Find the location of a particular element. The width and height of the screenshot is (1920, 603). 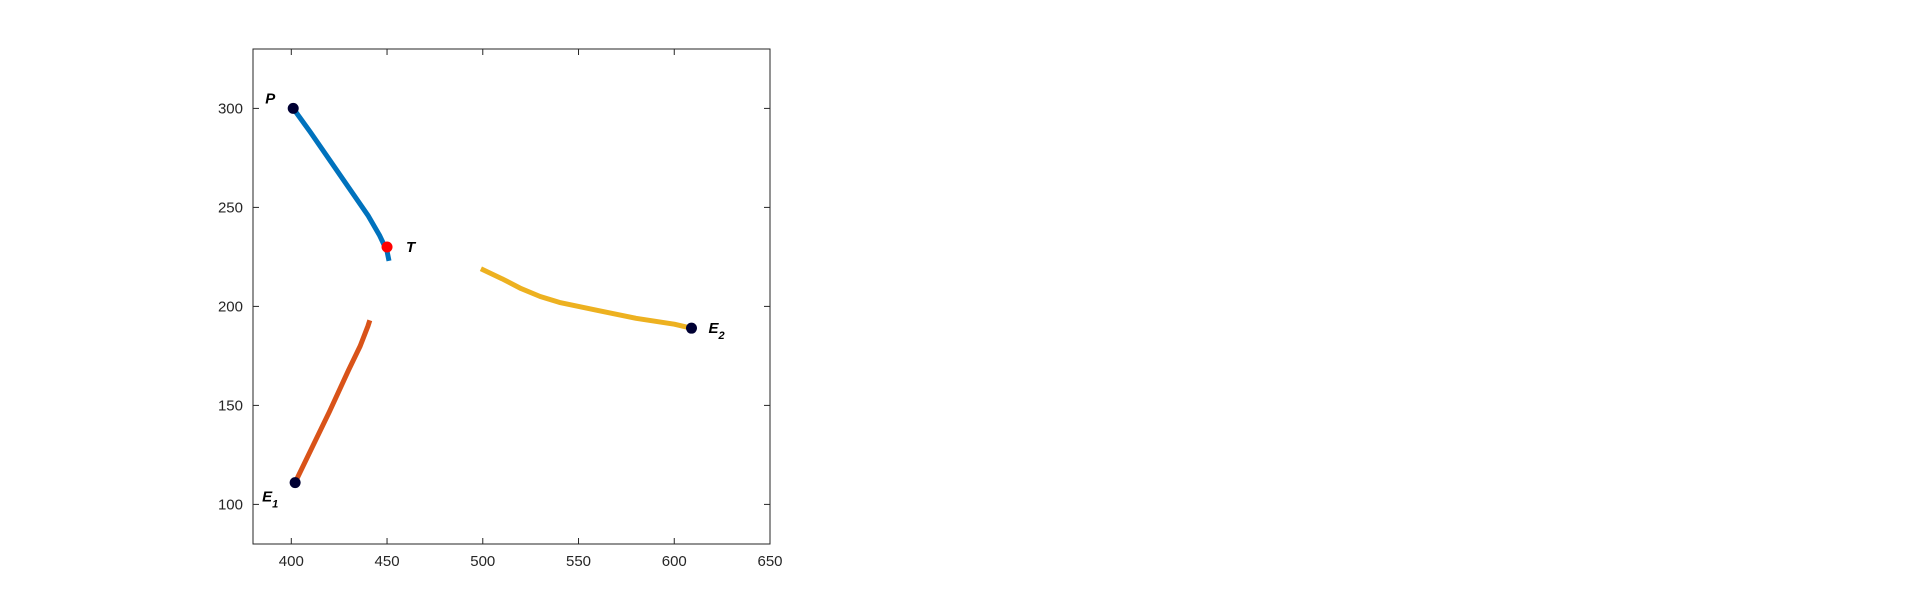

y-tick-label: 150 is located at coordinates (230, 405).